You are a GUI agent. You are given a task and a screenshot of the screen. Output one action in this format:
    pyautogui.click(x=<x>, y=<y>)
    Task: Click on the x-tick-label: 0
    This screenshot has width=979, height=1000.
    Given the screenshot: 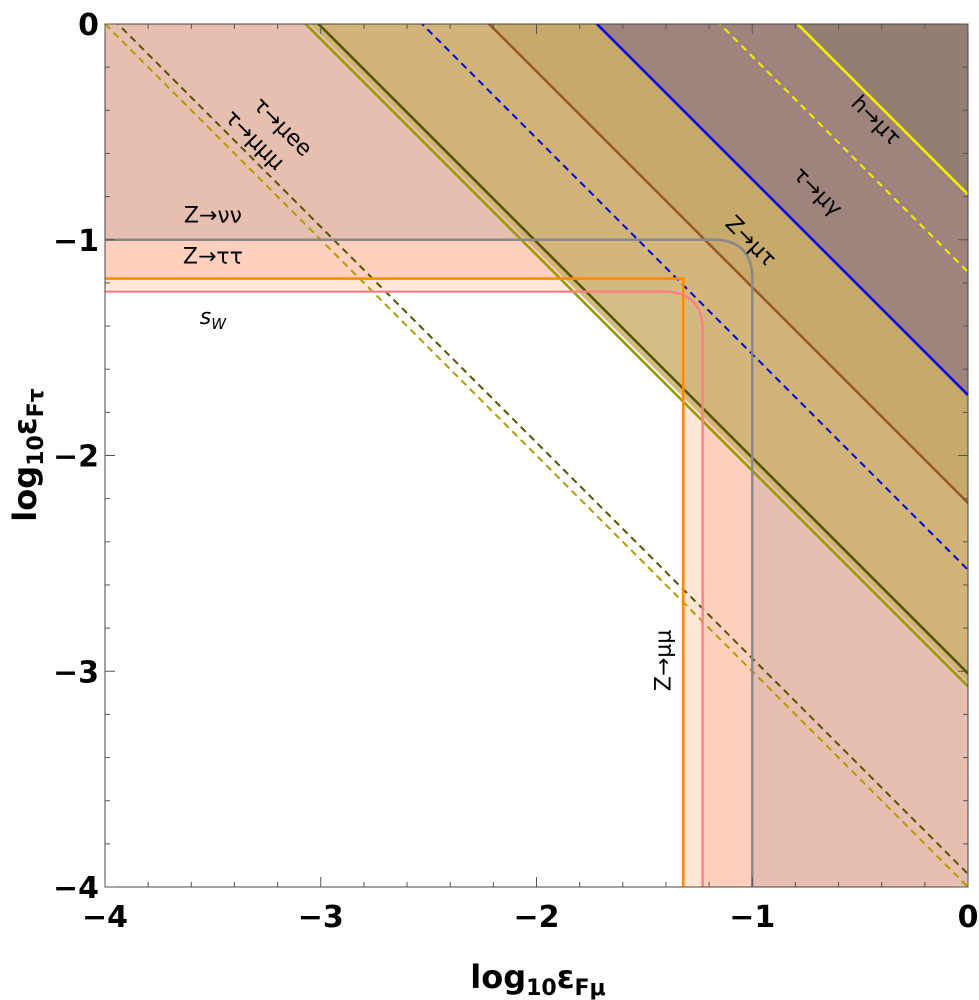 What is the action you would take?
    pyautogui.click(x=968, y=917)
    